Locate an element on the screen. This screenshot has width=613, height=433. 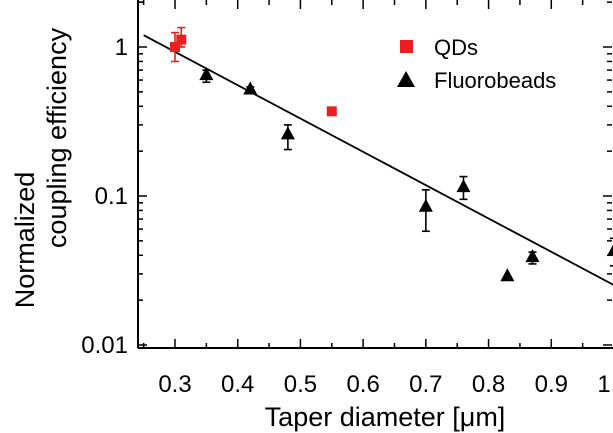
legend-qds-marker is located at coordinates (406, 46).